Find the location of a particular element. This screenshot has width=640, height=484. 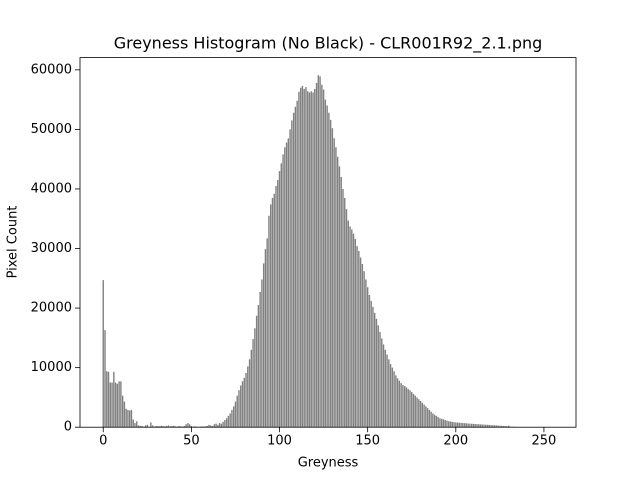

y-axis-label: Pixel Count is located at coordinates (13, 242).